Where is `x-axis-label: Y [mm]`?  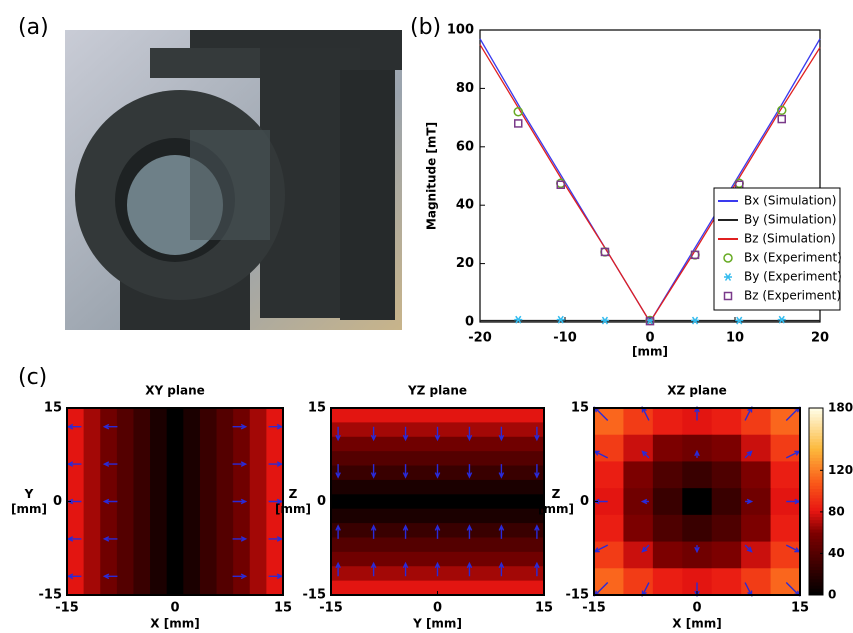 x-axis-label: Y [mm] is located at coordinates (437, 624).